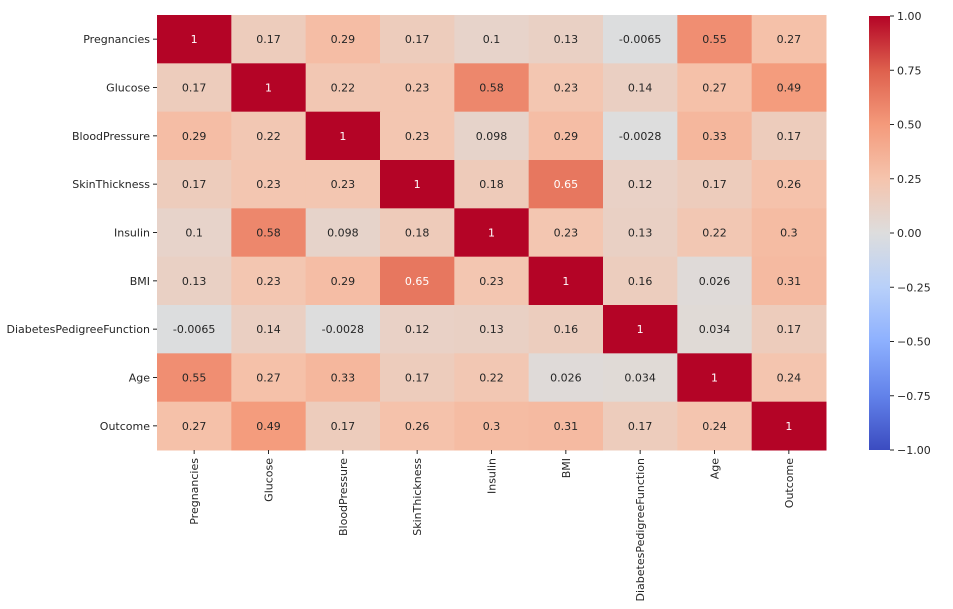 The image size is (953, 609). What do you see at coordinates (909, 70) in the screenshot?
I see `colorbar-tick-label: 0.75` at bounding box center [909, 70].